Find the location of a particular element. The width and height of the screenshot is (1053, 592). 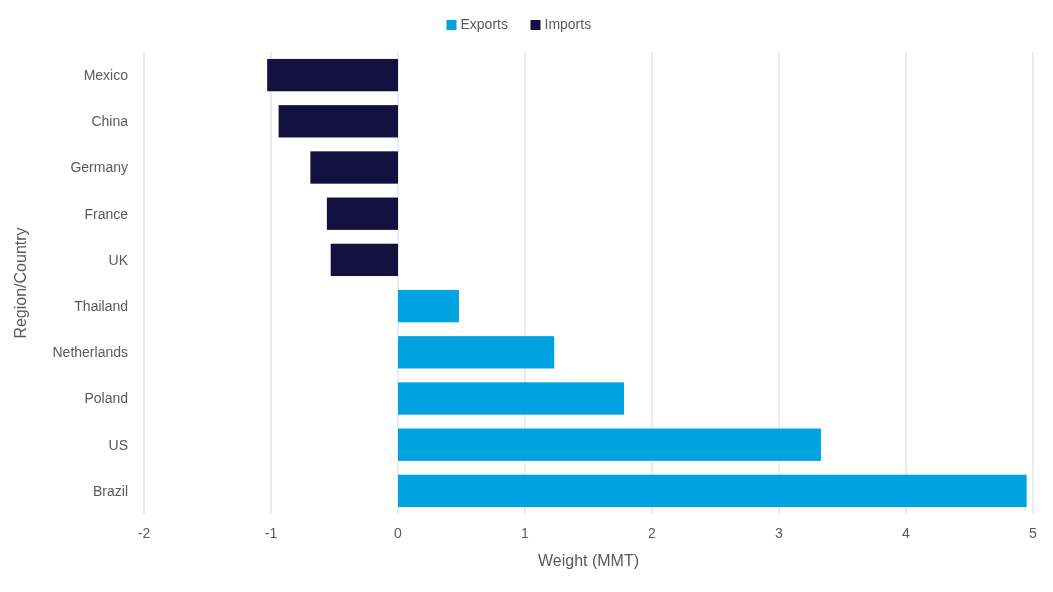

x-axis-title: Weight (MMT) is located at coordinates (588, 560).